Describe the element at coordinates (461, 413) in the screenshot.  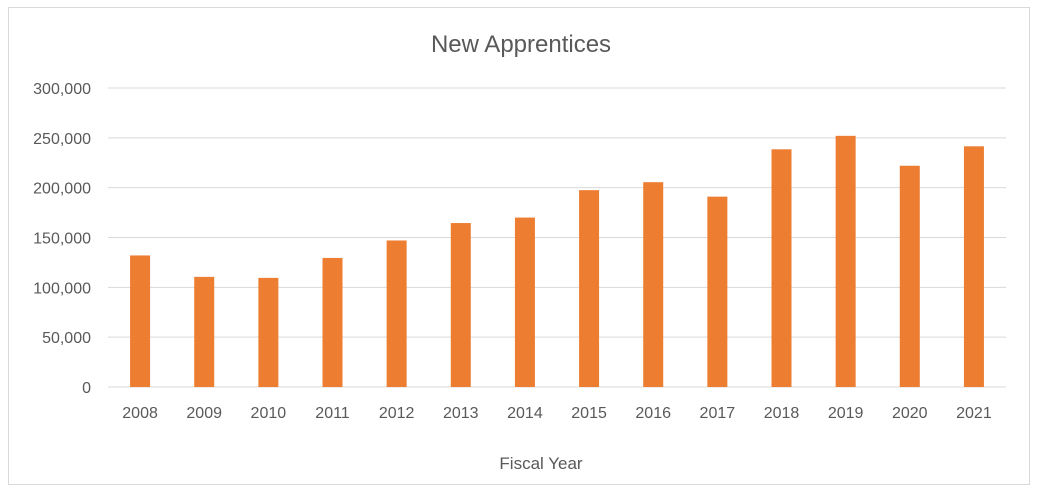
I see `x-tick-label: 2013` at that location.